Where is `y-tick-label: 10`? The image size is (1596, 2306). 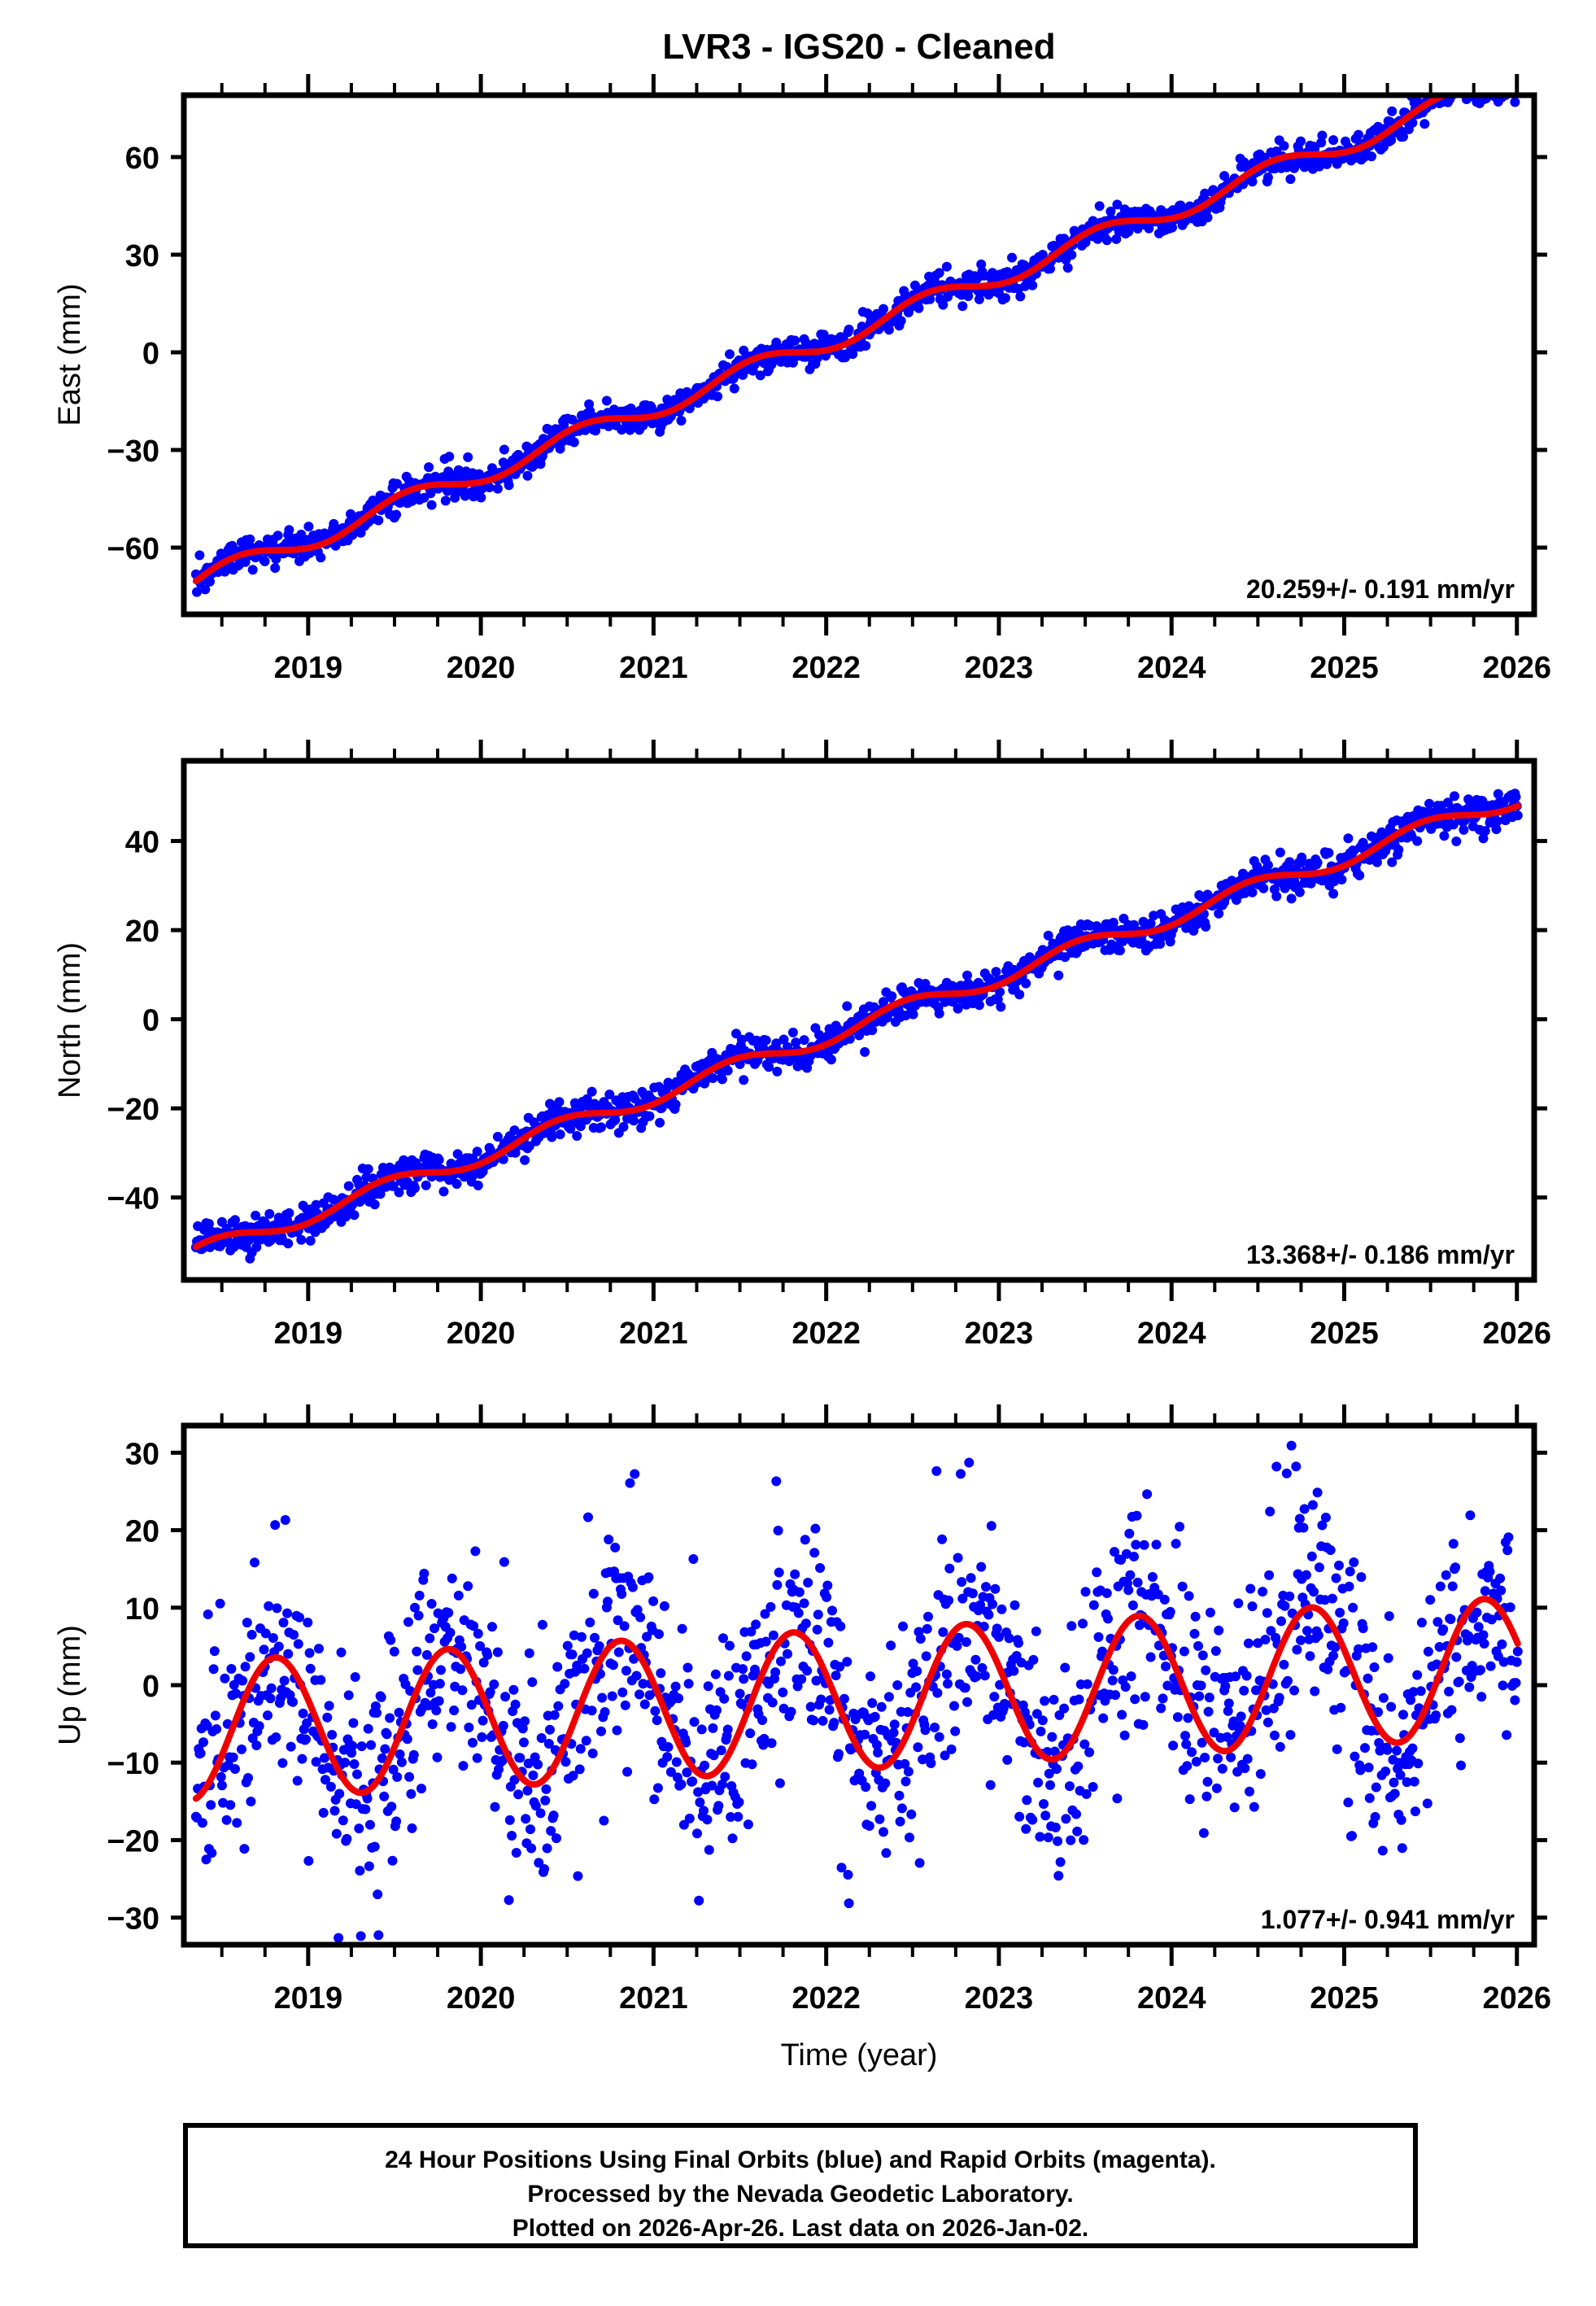 y-tick-label: 10 is located at coordinates (142, 1609).